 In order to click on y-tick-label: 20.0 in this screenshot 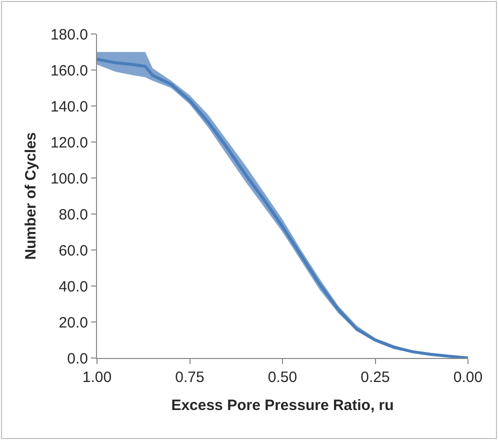, I will do `click(73, 323)`.